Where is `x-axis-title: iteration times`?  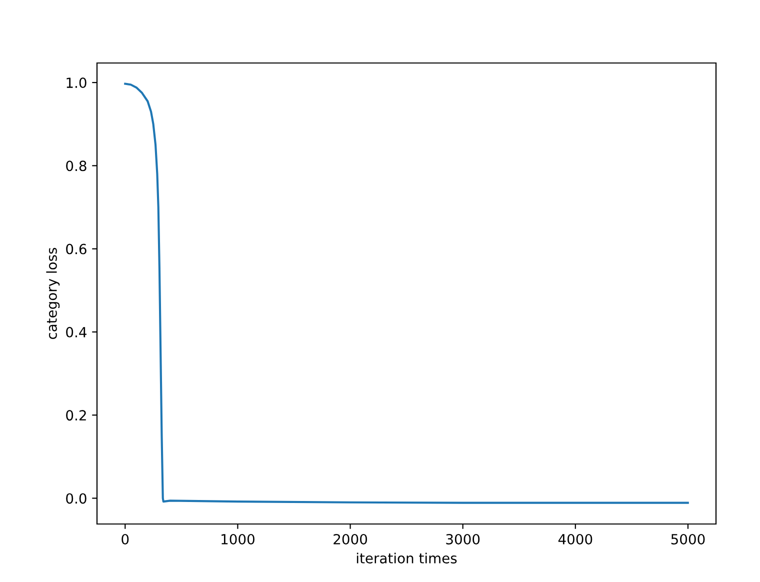
x-axis-title: iteration times is located at coordinates (406, 558).